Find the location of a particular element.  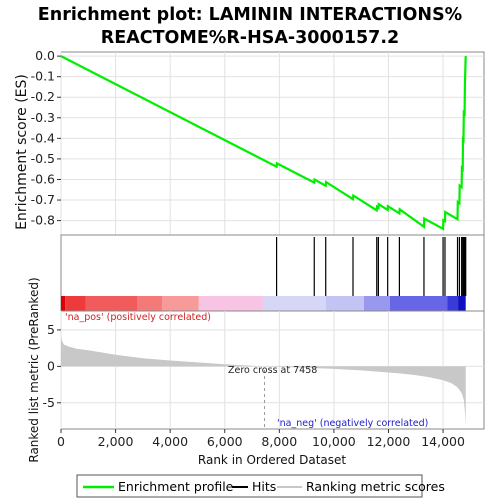

x-tick-label: 14,000 is located at coordinates (443, 441).